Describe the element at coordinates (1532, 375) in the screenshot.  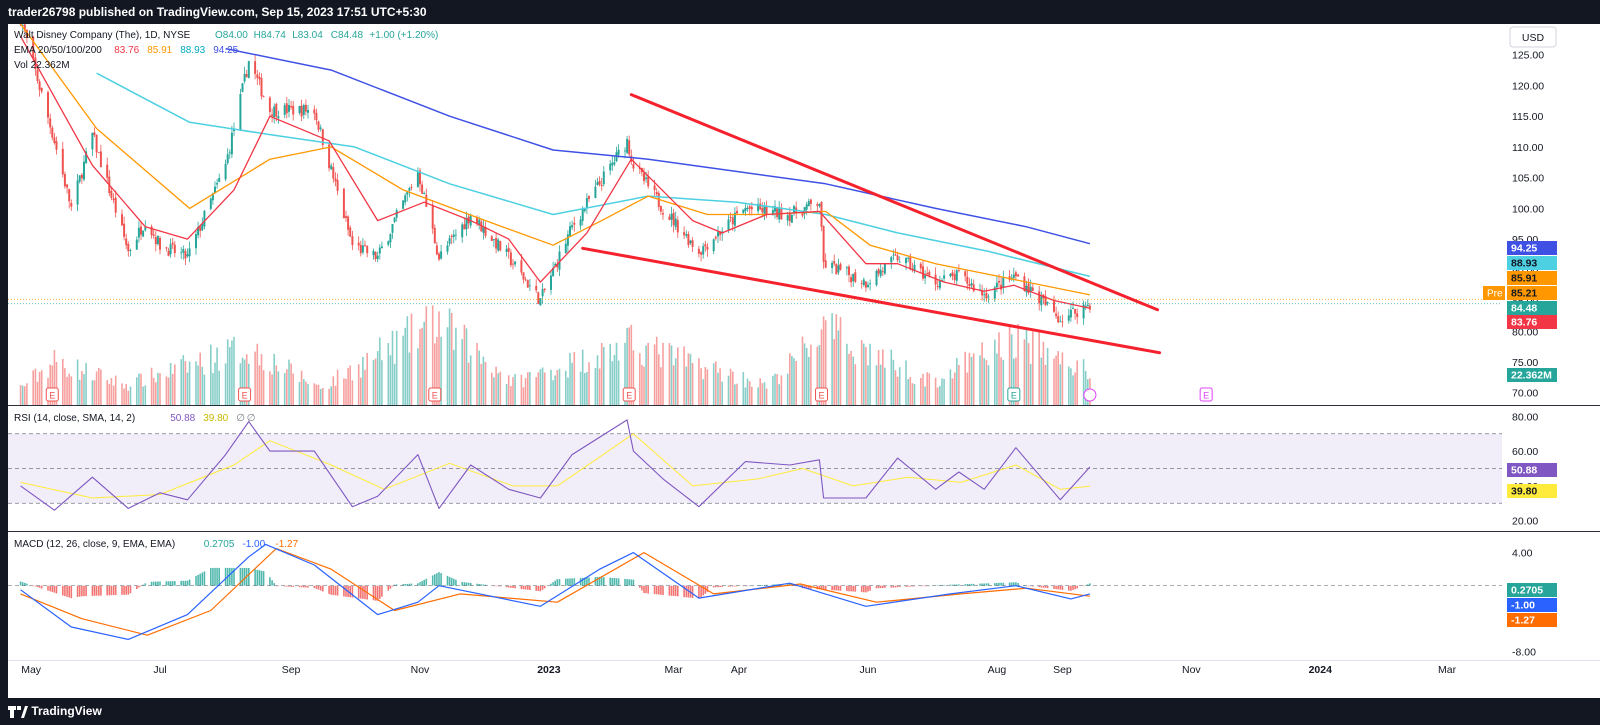
I see `volume-scale-tag` at that location.